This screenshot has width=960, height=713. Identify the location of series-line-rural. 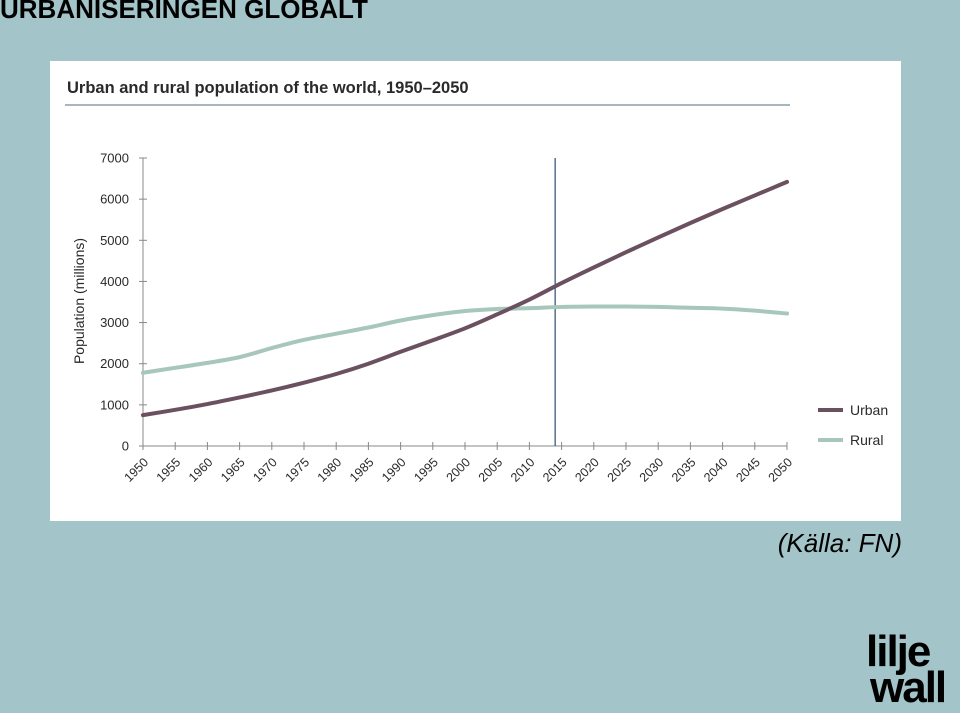
(465, 339).